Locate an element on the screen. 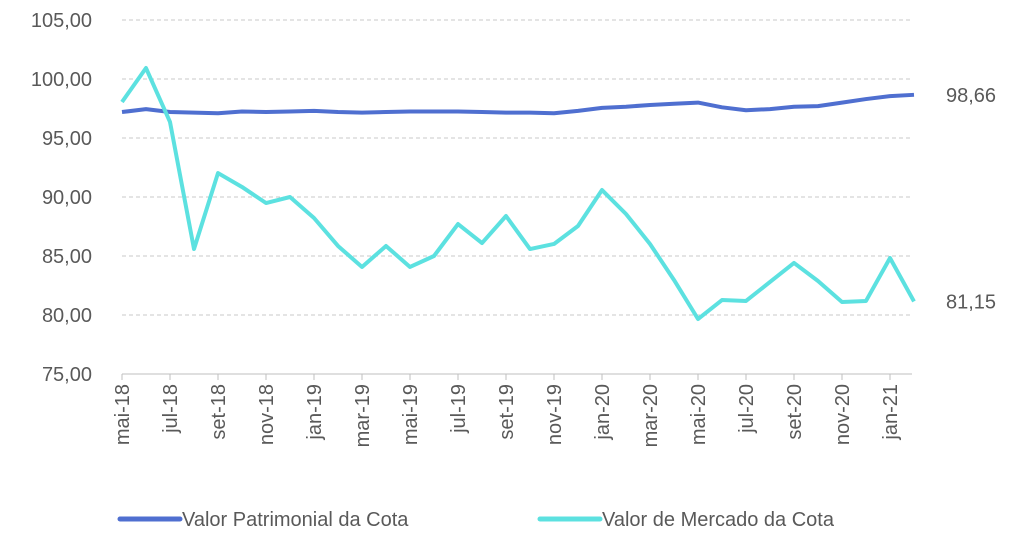  y-tick-label: 75,00 is located at coordinates (67, 375).